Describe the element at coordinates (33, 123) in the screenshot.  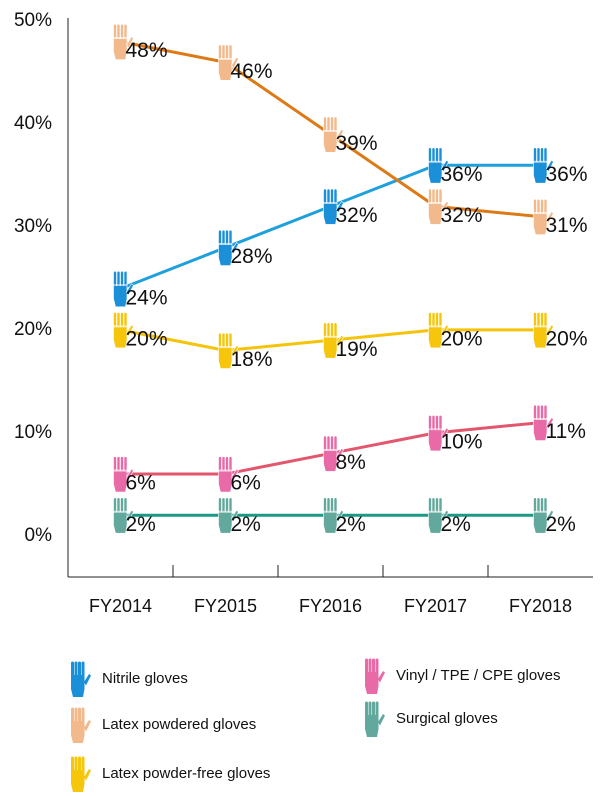
I see `y-tick-label: 40%` at that location.